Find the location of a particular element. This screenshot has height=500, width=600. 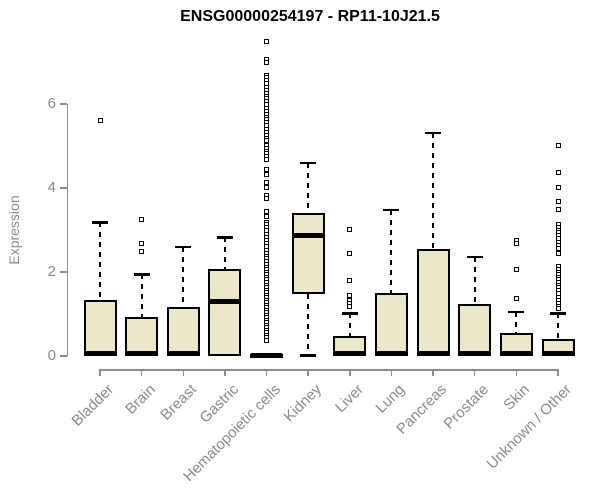

whisker-line-lower is located at coordinates (308, 324).